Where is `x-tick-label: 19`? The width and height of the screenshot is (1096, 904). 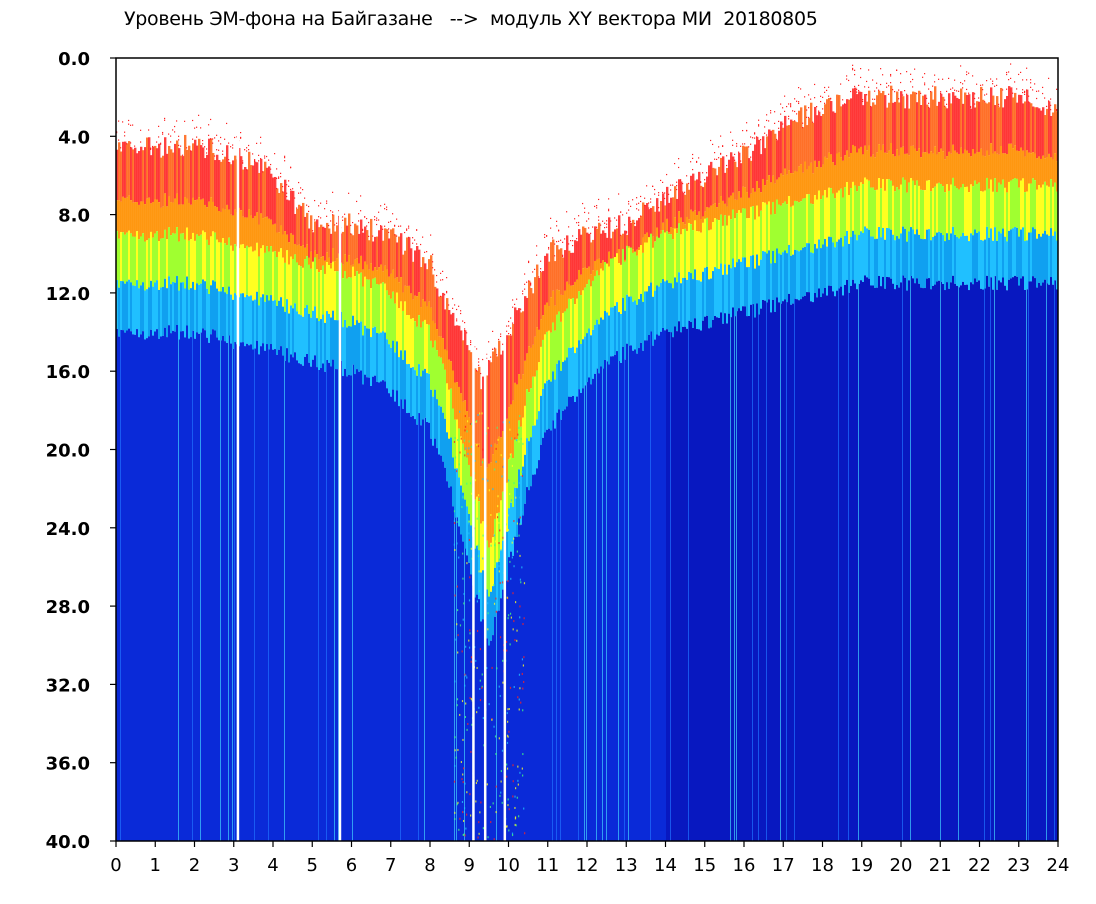
x-tick-label: 19 is located at coordinates (861, 865).